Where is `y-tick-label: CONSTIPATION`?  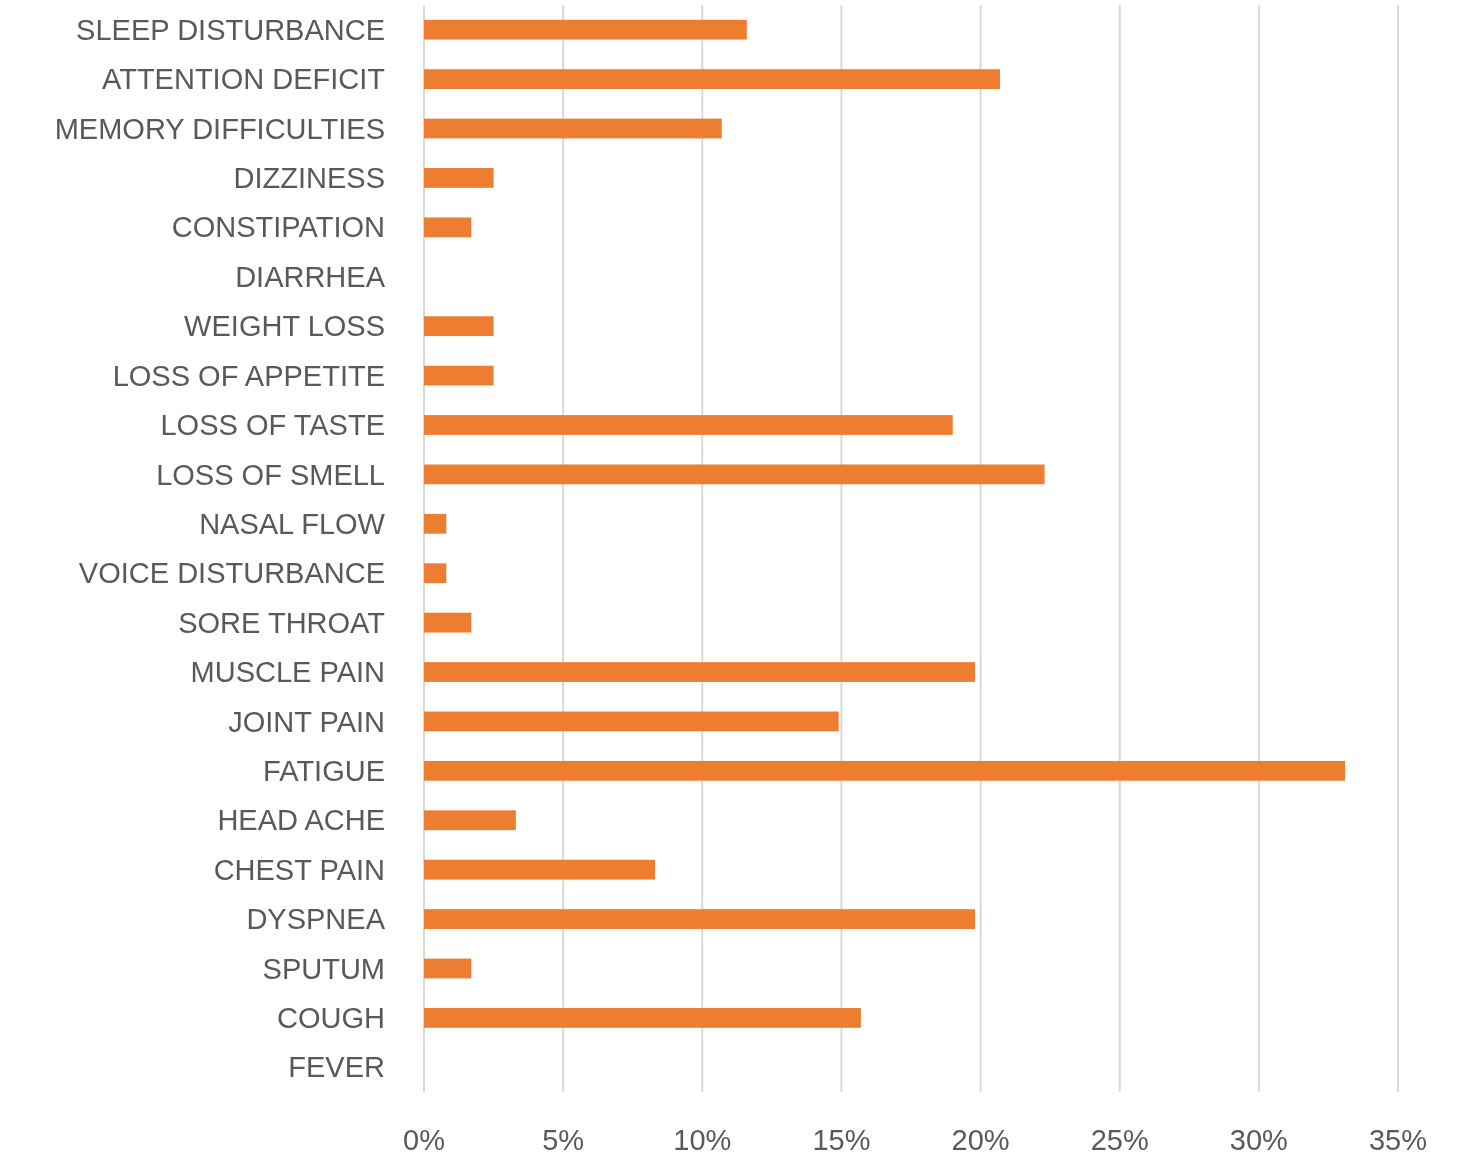
y-tick-label: CONSTIPATION is located at coordinates (278, 227).